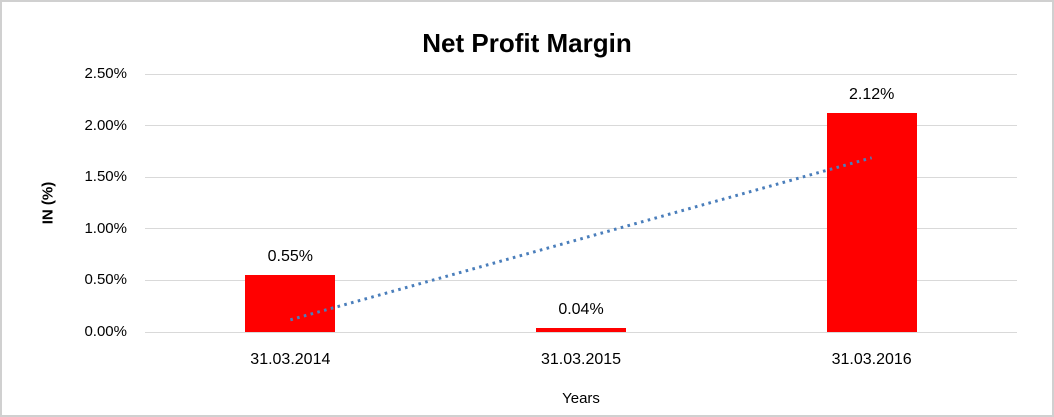  What do you see at coordinates (871, 95) in the screenshot?
I see `data-label: 2.12%` at bounding box center [871, 95].